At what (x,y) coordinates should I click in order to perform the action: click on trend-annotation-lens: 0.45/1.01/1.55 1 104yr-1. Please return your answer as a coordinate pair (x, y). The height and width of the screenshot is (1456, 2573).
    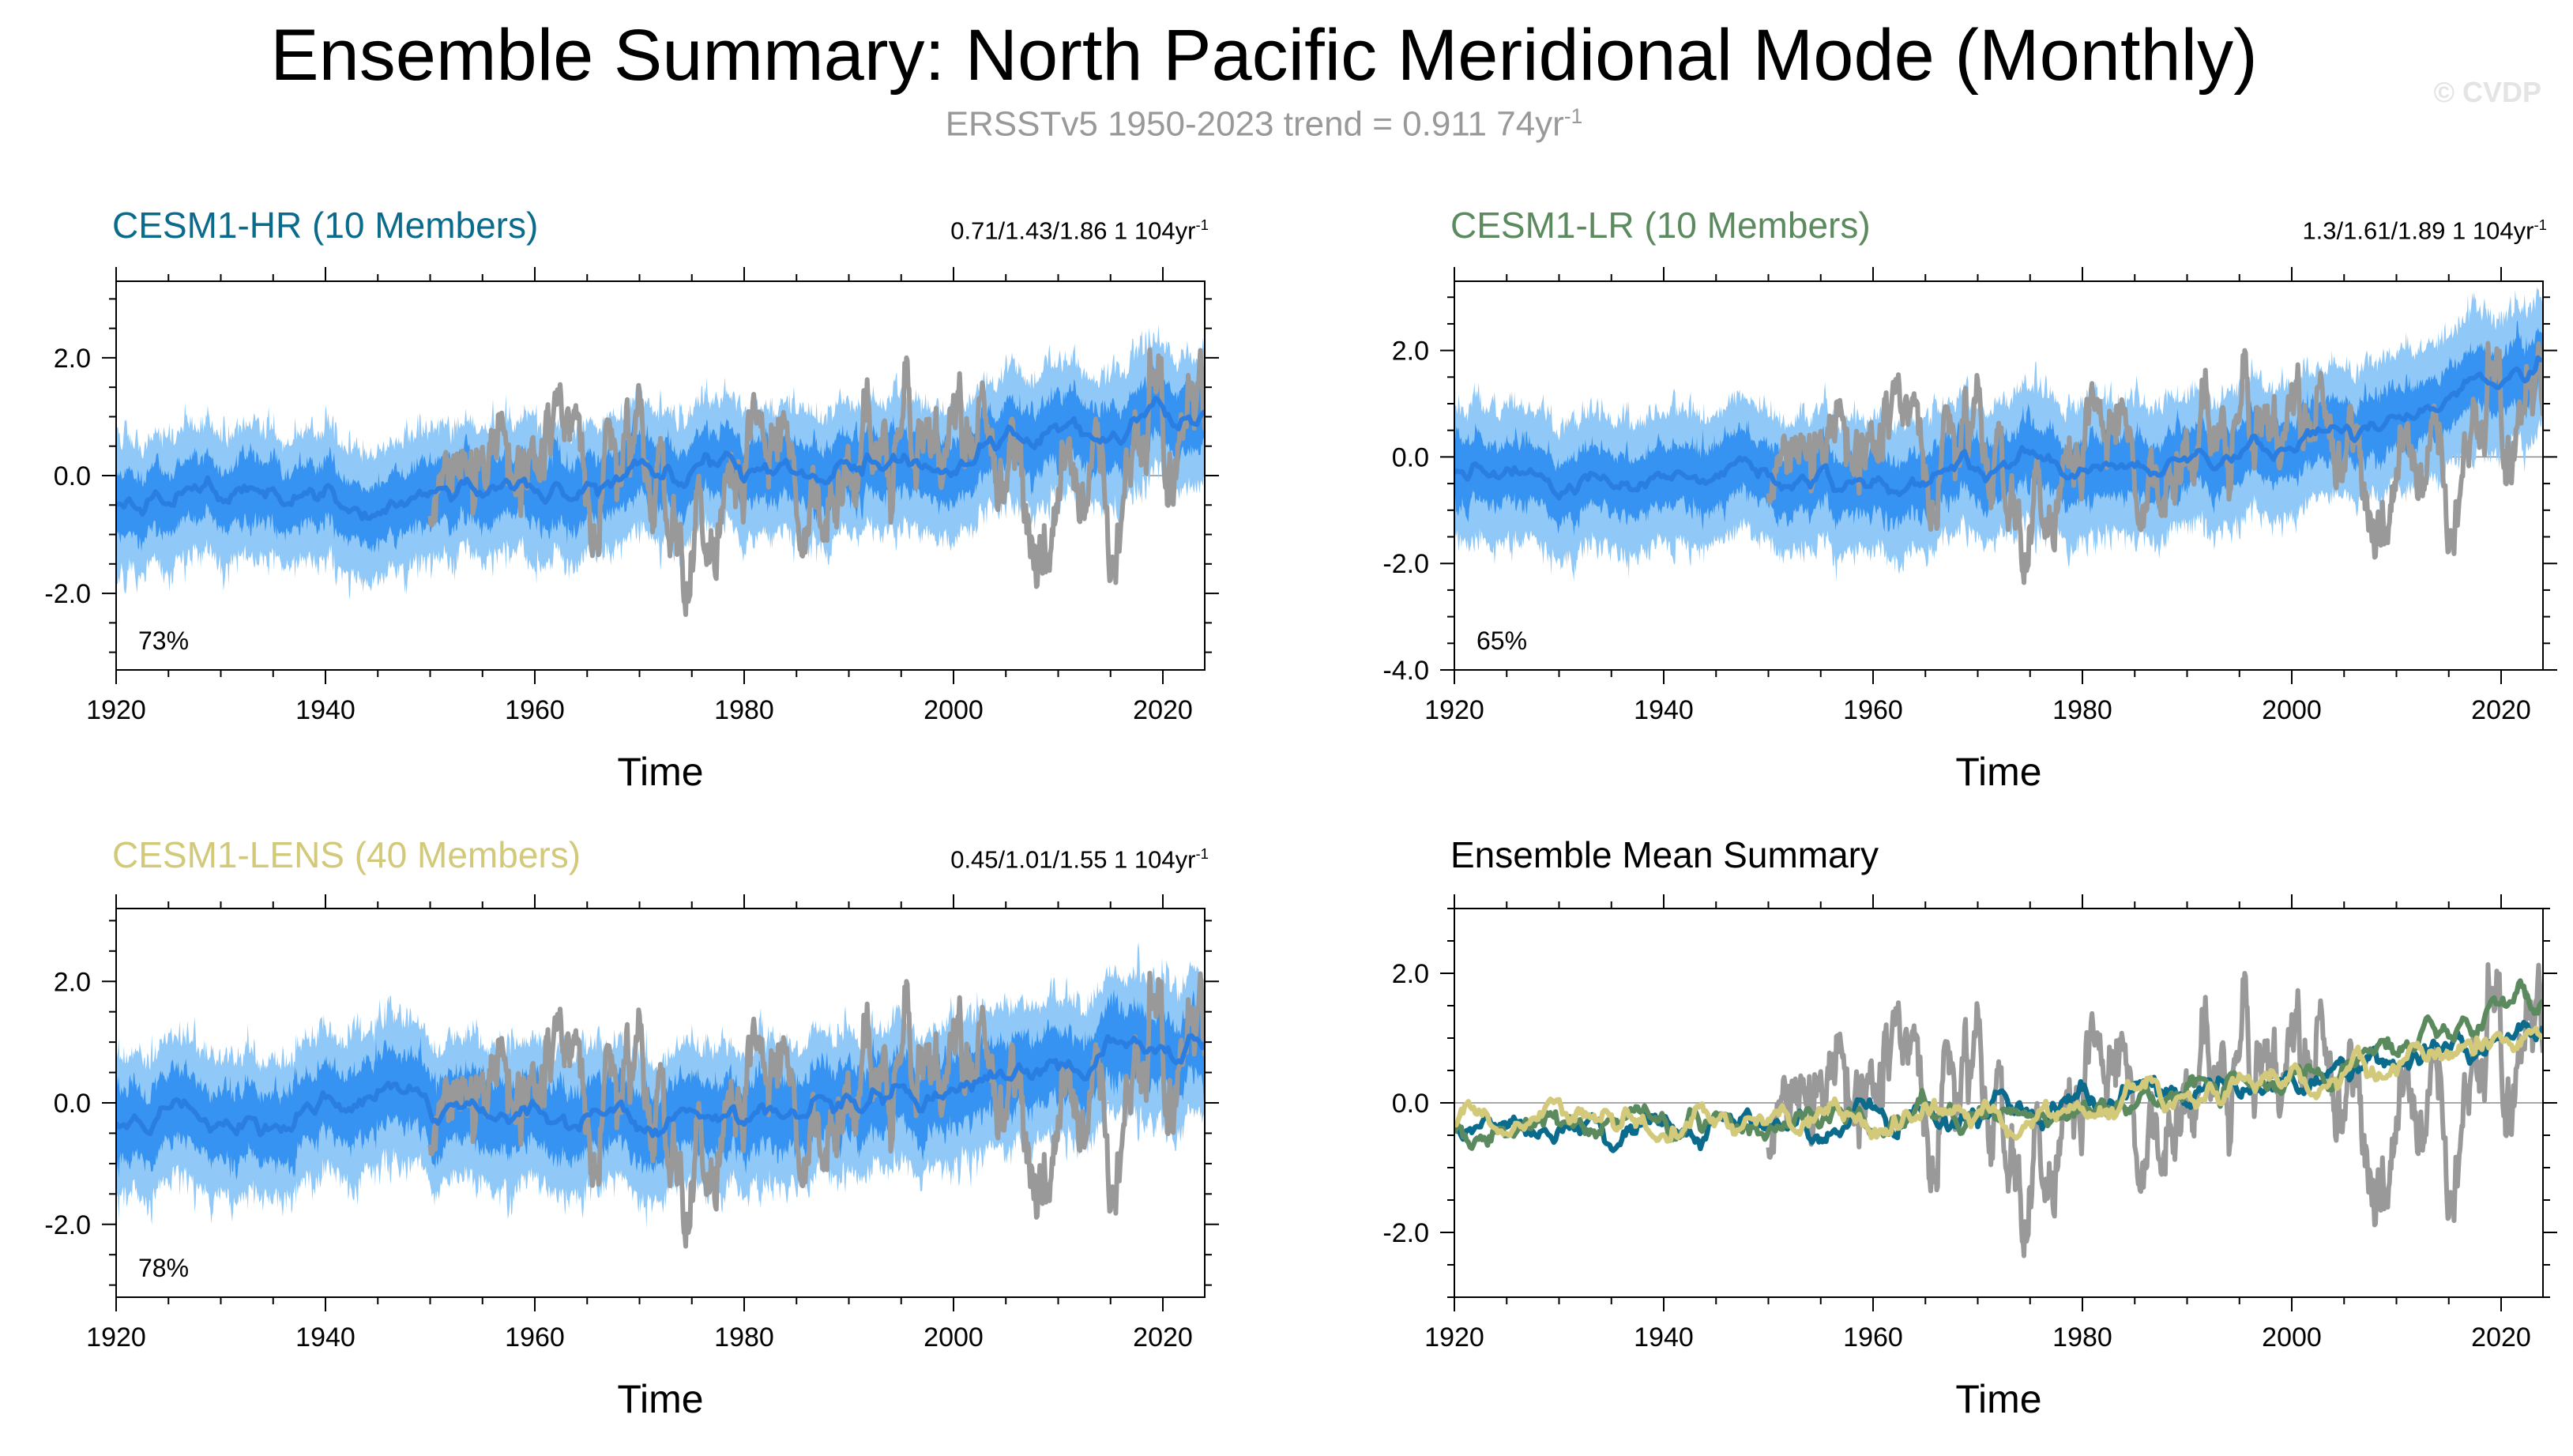
    Looking at the image, I should click on (1079, 859).